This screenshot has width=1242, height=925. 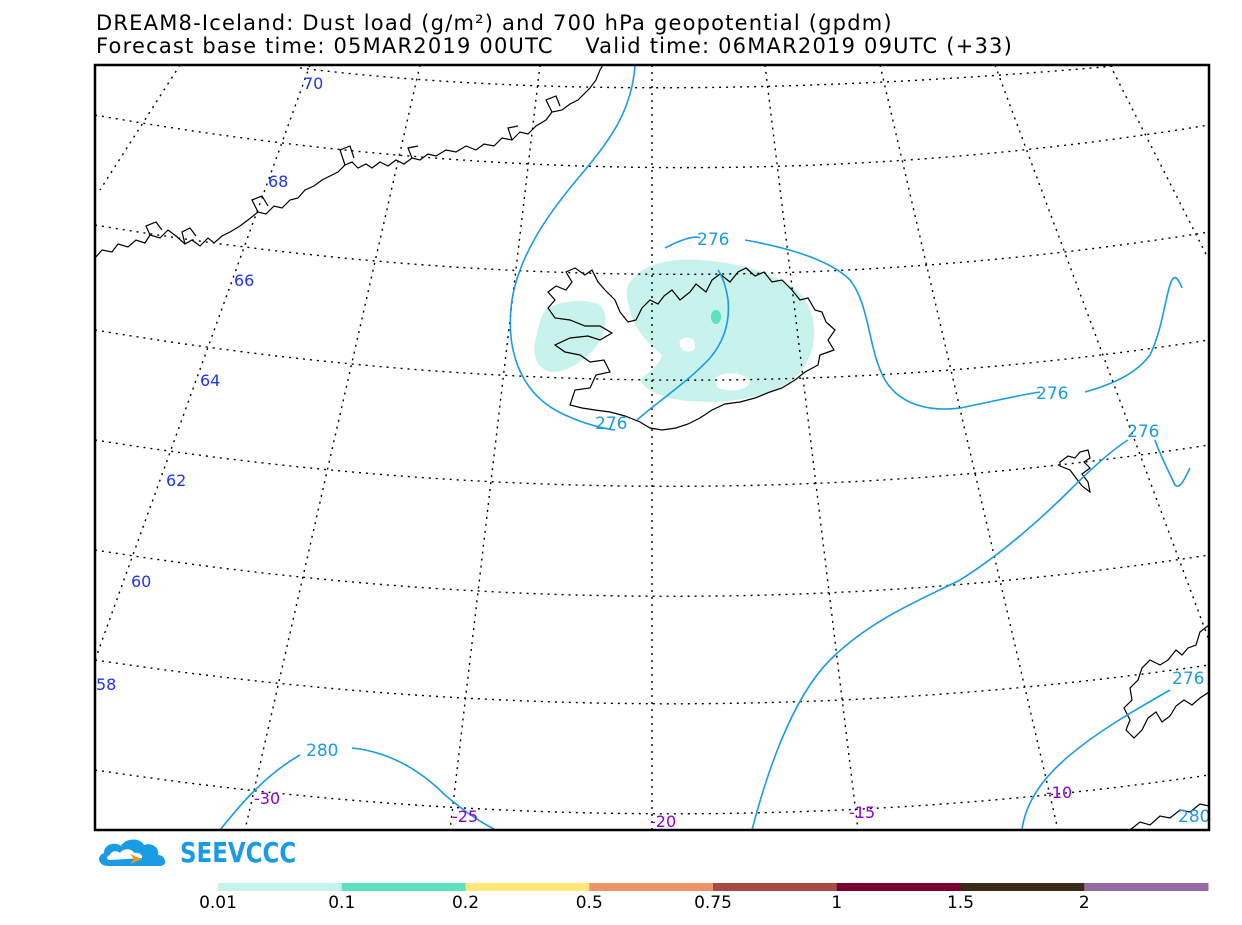 What do you see at coordinates (572, 248) in the screenshot?
I see `contour-276-west` at bounding box center [572, 248].